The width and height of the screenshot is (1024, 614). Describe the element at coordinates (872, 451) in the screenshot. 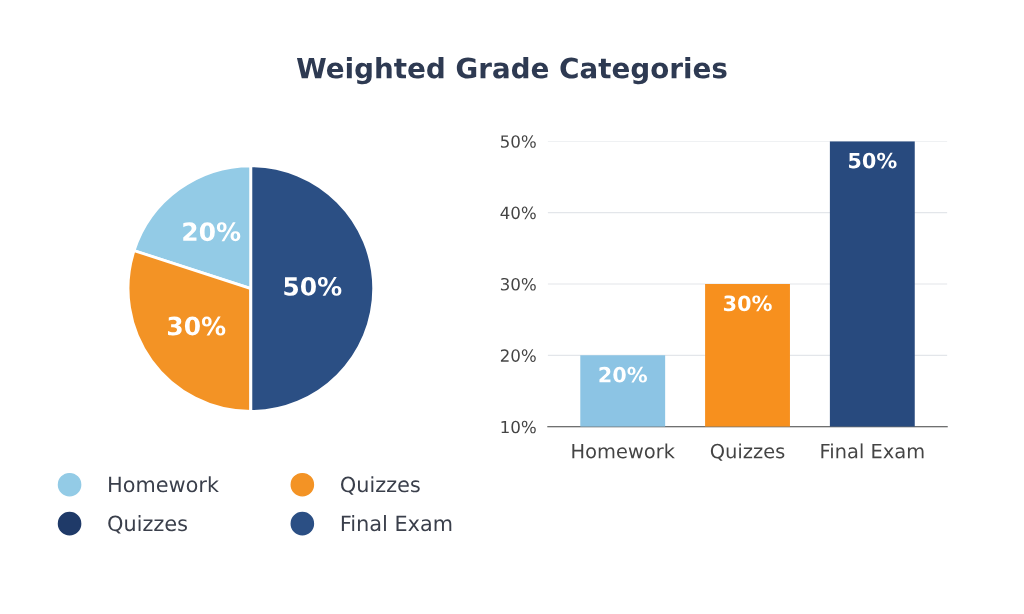

I see `x-tick-label: Final Exam` at that location.